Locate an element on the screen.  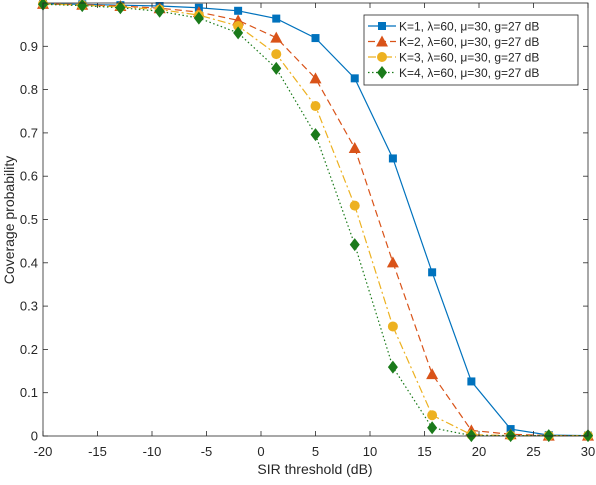
y-tick-label: 0.4 is located at coordinates (29, 262).